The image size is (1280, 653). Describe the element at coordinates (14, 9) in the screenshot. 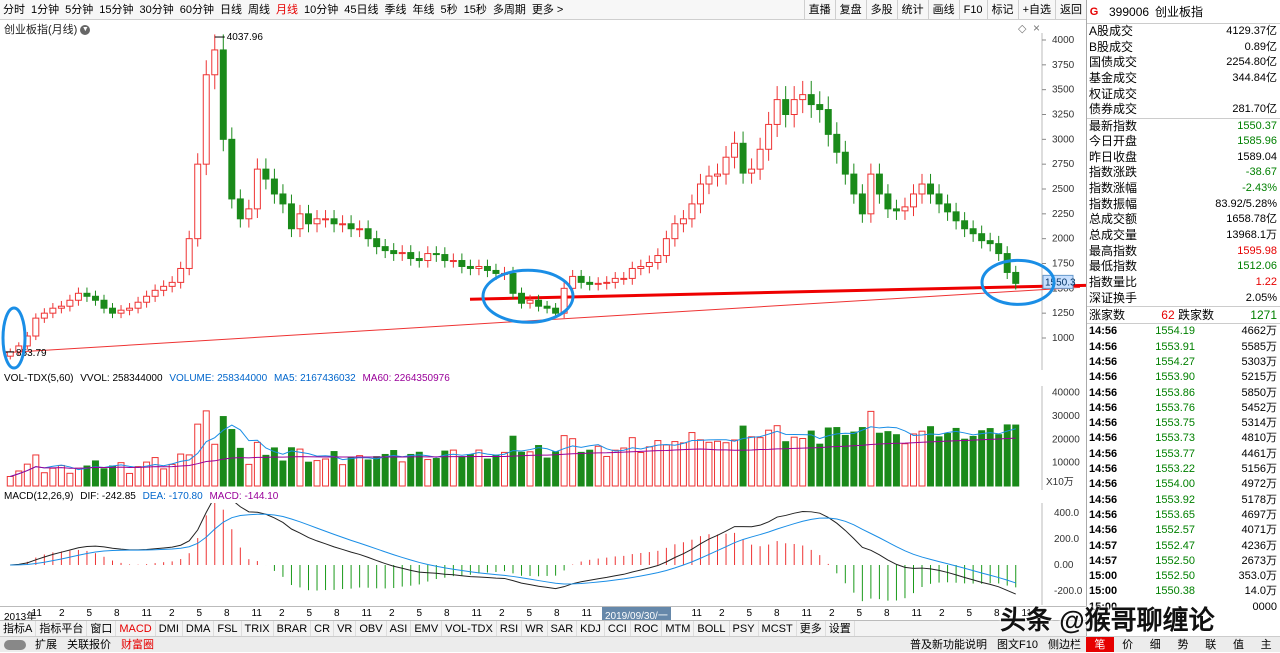

I see `period-tab: 分时` at that location.